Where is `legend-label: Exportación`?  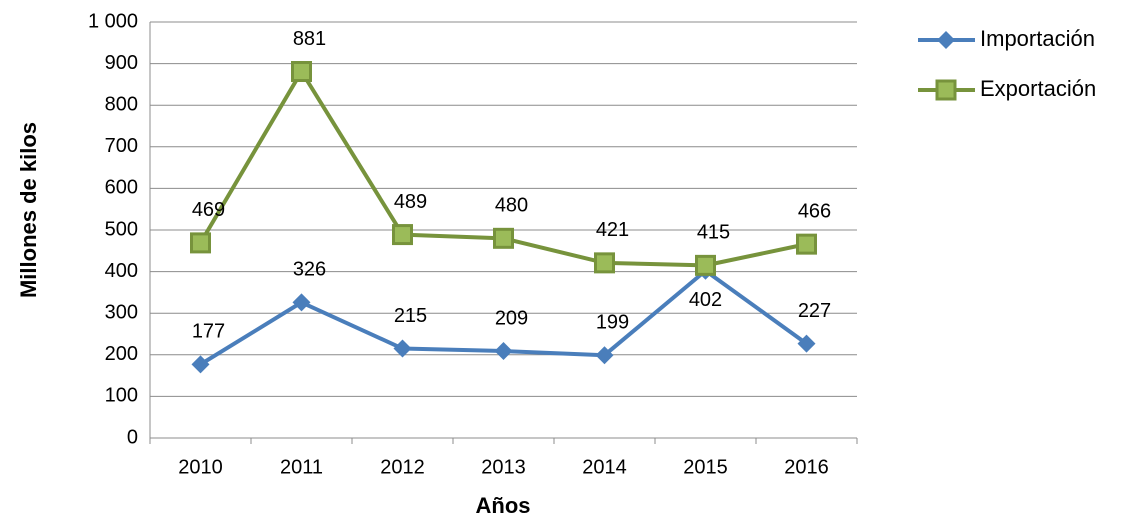
legend-label: Exportación is located at coordinates (1038, 88).